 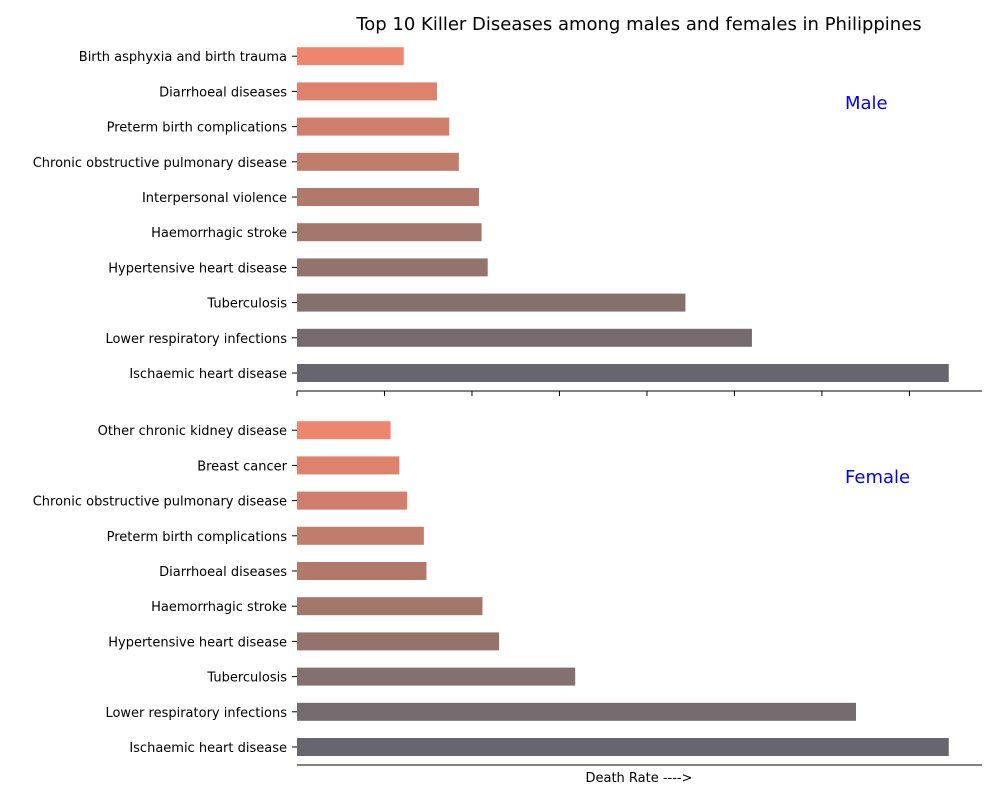 I want to click on female-category-label: Other chronic kidney disease, so click(x=192, y=431).